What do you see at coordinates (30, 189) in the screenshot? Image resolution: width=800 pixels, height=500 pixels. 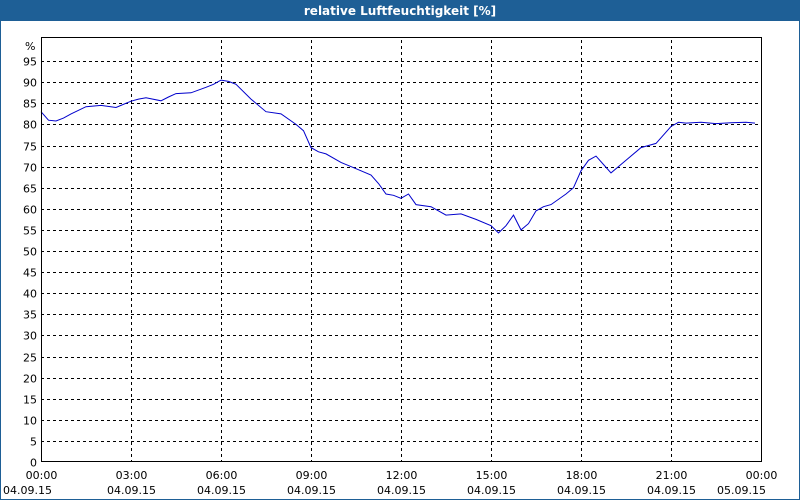 I see `y-tick-label: 65` at bounding box center [30, 189].